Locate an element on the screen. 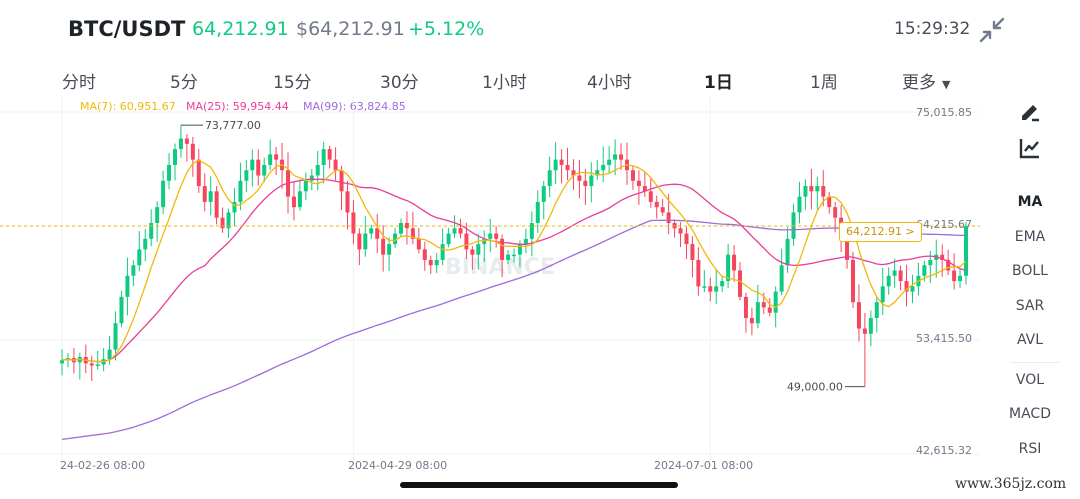 This screenshot has height=499, width=1080. tab-more: 更多 ▼ is located at coordinates (926, 80).